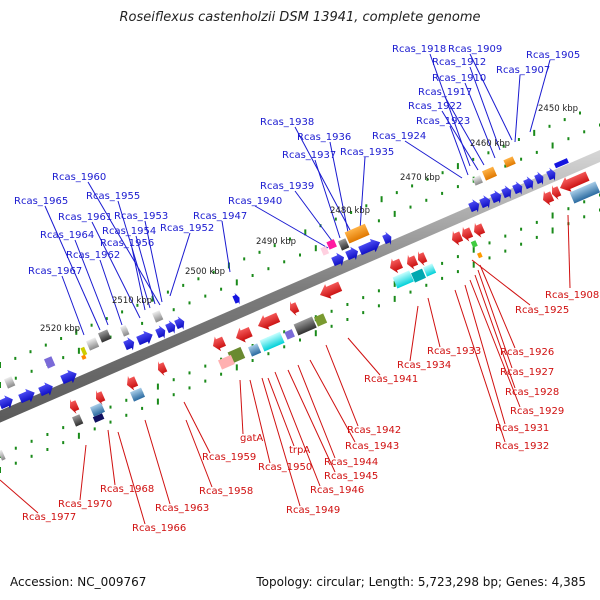  Describe the element at coordinates (84, 351) in the screenshot. I see `yellow-gene-shape` at that location.